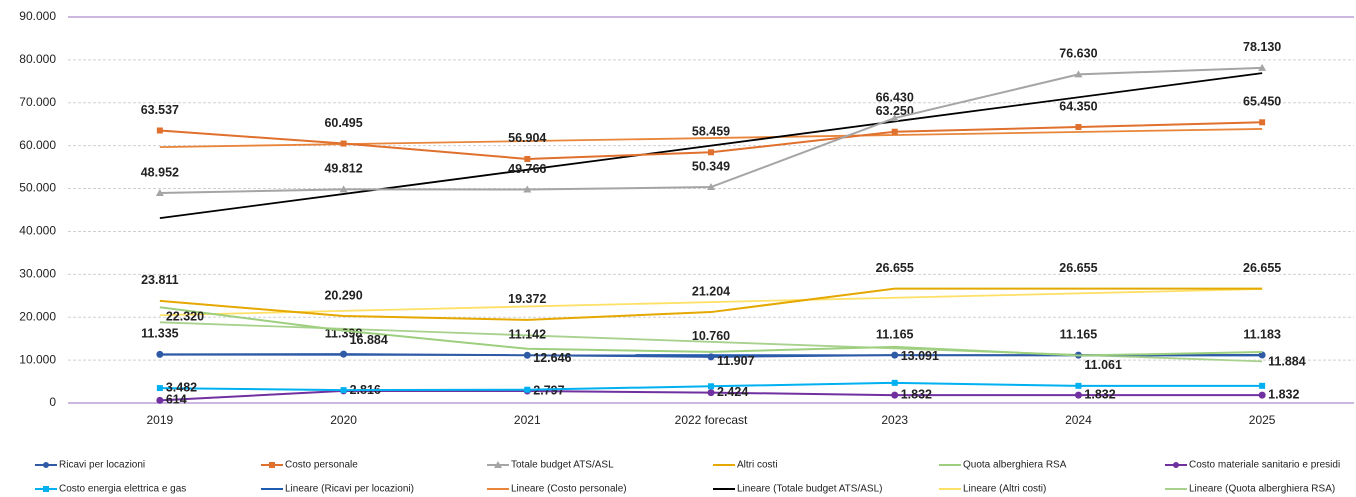 This screenshot has width=1356, height=497. I want to click on data-label: 58.459, so click(711, 132).